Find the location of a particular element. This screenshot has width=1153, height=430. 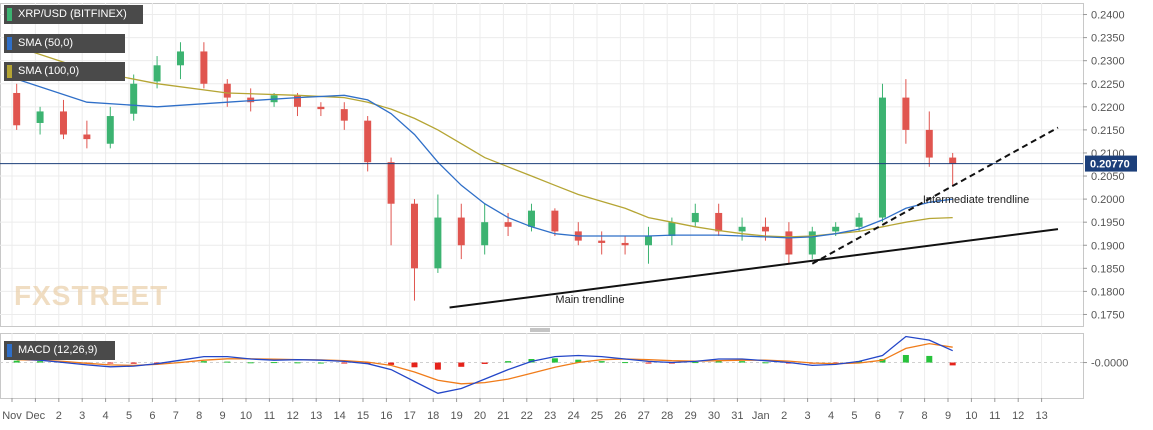

macd-swatch is located at coordinates (9, 350).